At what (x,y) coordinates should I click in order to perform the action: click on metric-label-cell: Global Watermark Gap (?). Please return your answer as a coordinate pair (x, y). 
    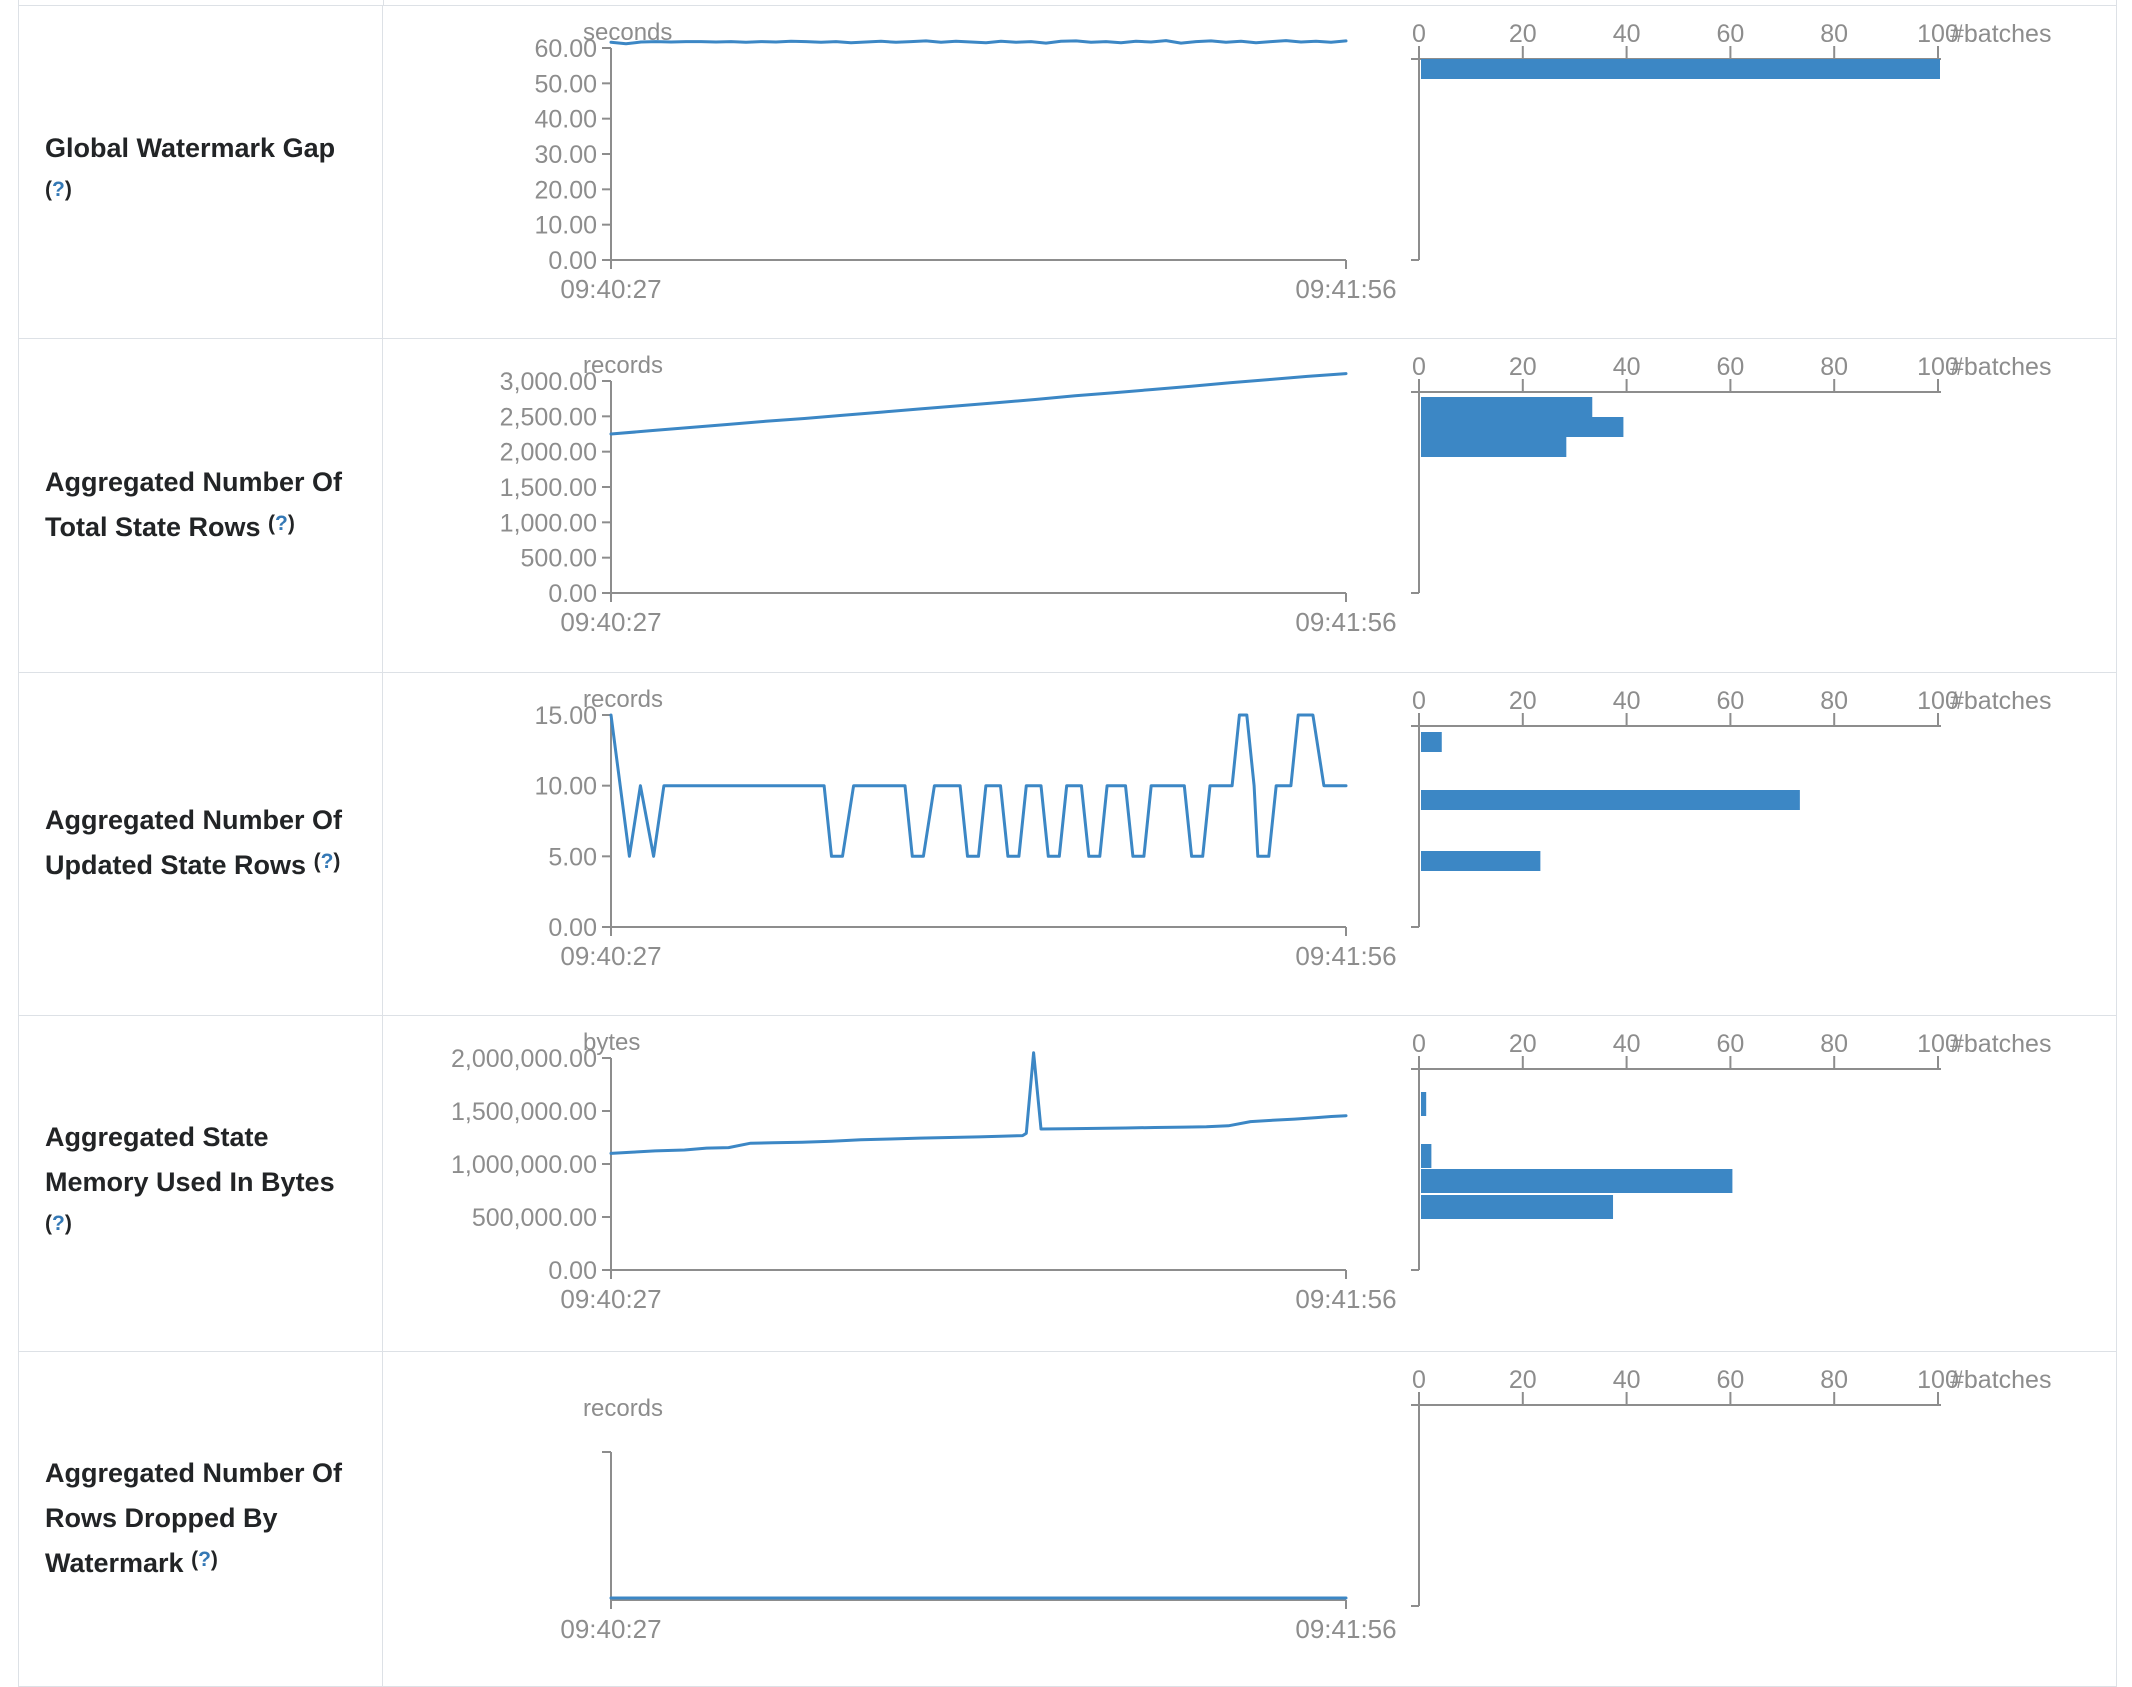
    Looking at the image, I should click on (201, 172).